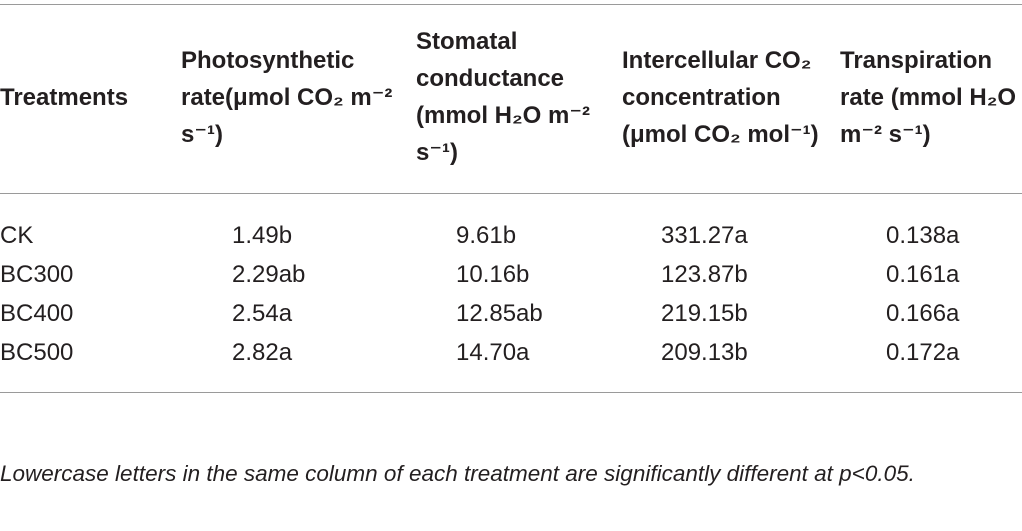  I want to click on value-cell: 14.70a, so click(493, 352).